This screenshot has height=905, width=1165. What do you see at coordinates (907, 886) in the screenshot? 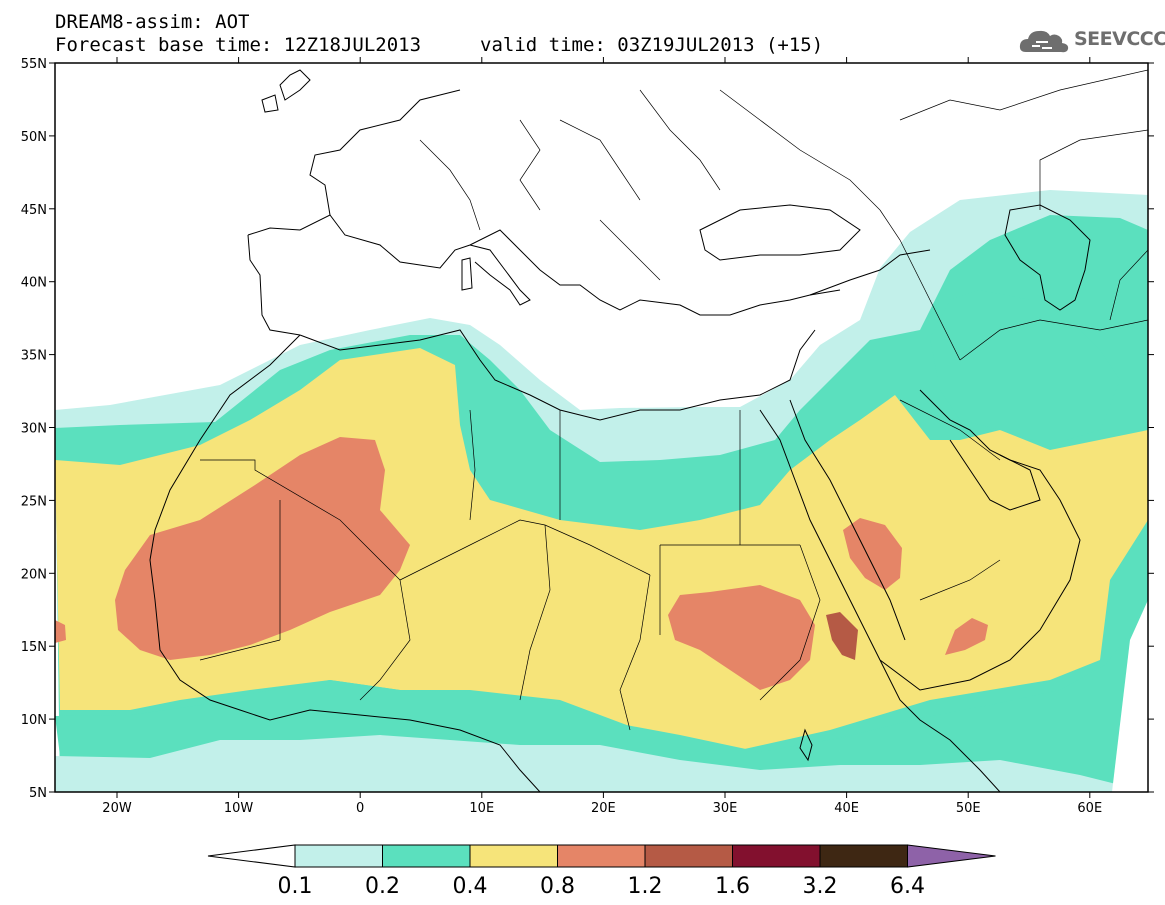
I see `colorbar-label: 6.4` at bounding box center [907, 886].